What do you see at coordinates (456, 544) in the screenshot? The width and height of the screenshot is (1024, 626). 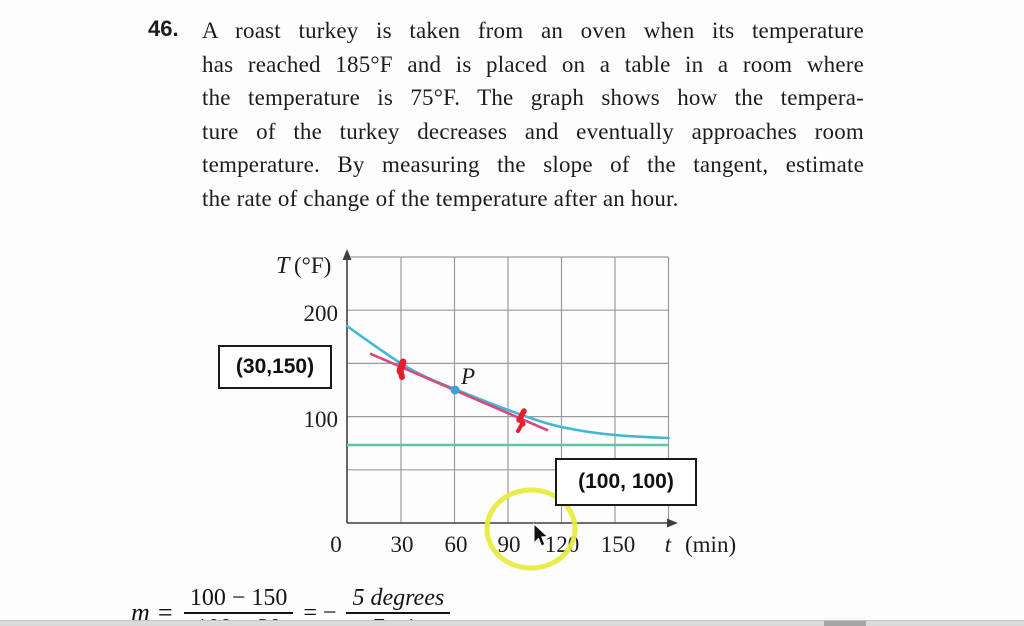 I see `x-tick-60: 60` at bounding box center [456, 544].